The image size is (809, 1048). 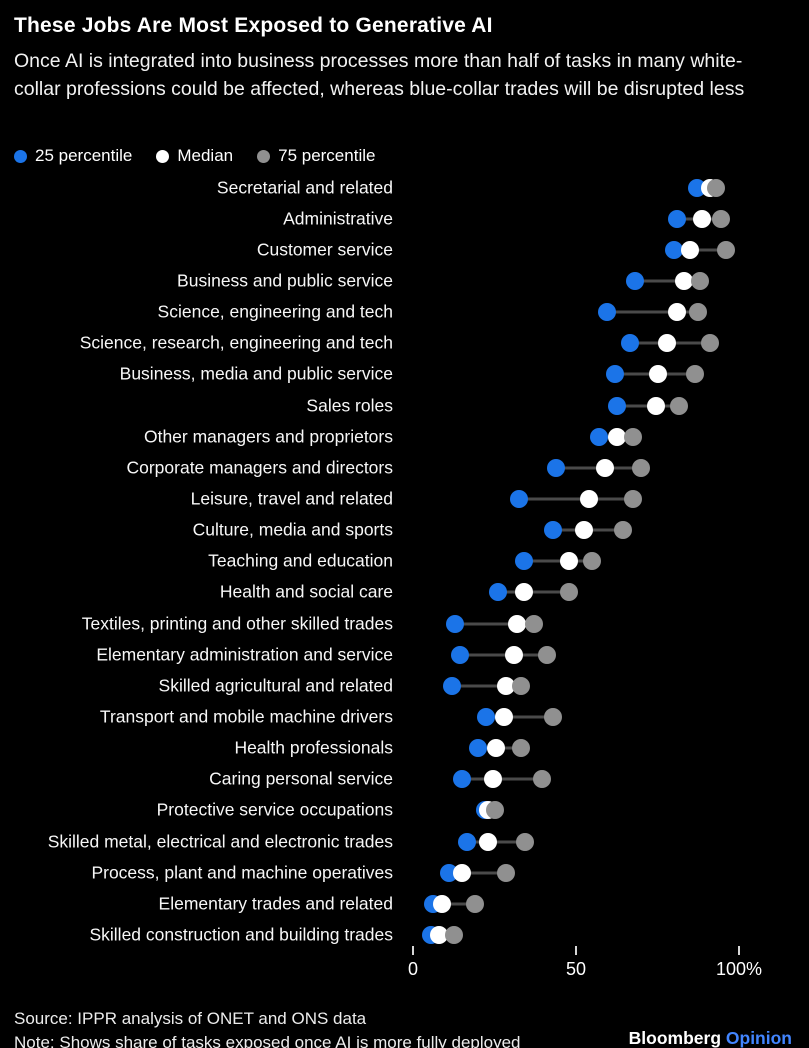 What do you see at coordinates (404, 592) in the screenshot?
I see `chart-row: Health and social care` at bounding box center [404, 592].